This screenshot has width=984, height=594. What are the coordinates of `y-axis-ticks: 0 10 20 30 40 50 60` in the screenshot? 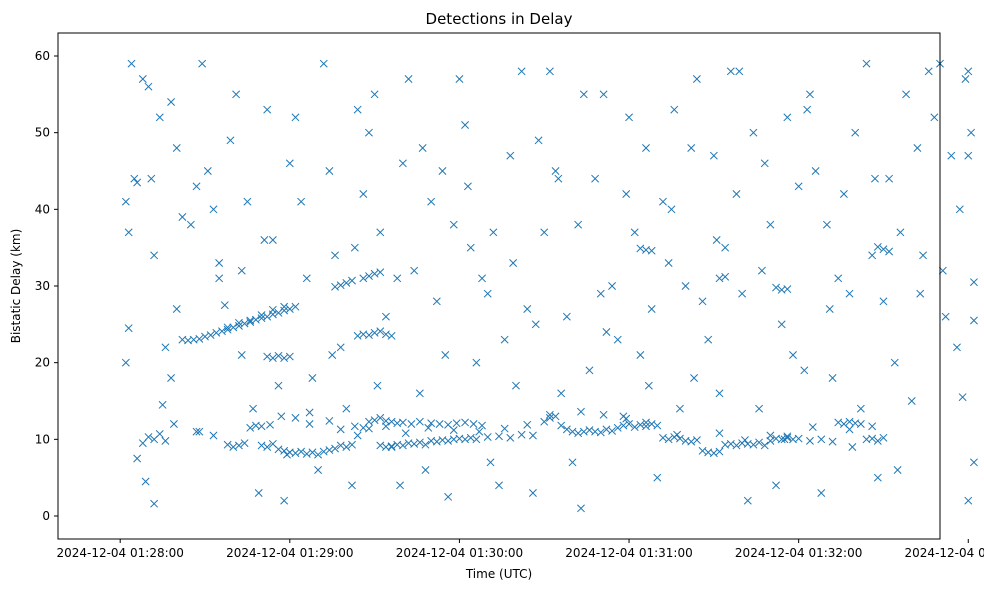 It's located at (46, 286).